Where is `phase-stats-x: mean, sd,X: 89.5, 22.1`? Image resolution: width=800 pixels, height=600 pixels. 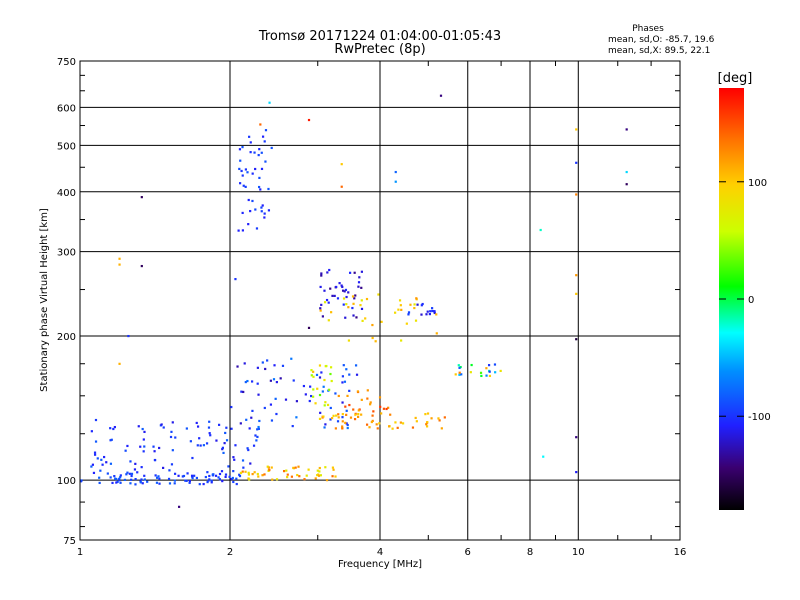
phase-stats-x: mean, sd,X: 89.5, 22.1 is located at coordinates (659, 51).